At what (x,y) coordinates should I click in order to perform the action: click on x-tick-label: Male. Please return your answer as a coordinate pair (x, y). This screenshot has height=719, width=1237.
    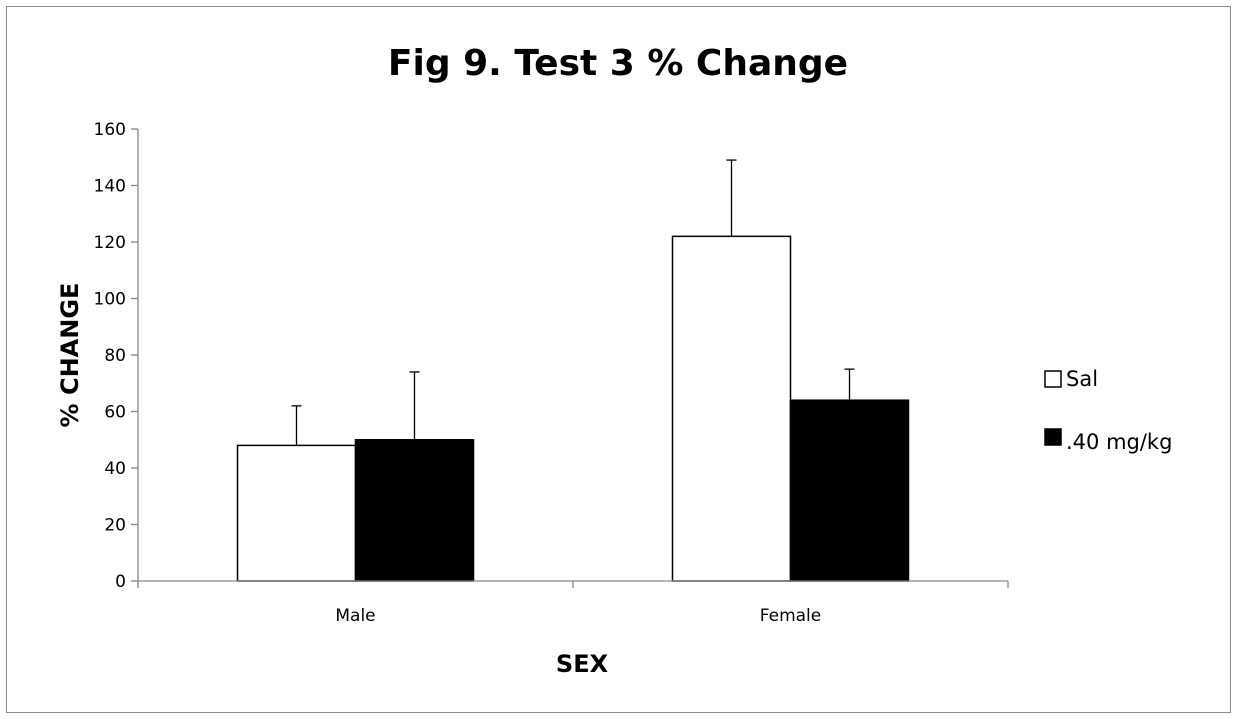
    Looking at the image, I should click on (355, 616).